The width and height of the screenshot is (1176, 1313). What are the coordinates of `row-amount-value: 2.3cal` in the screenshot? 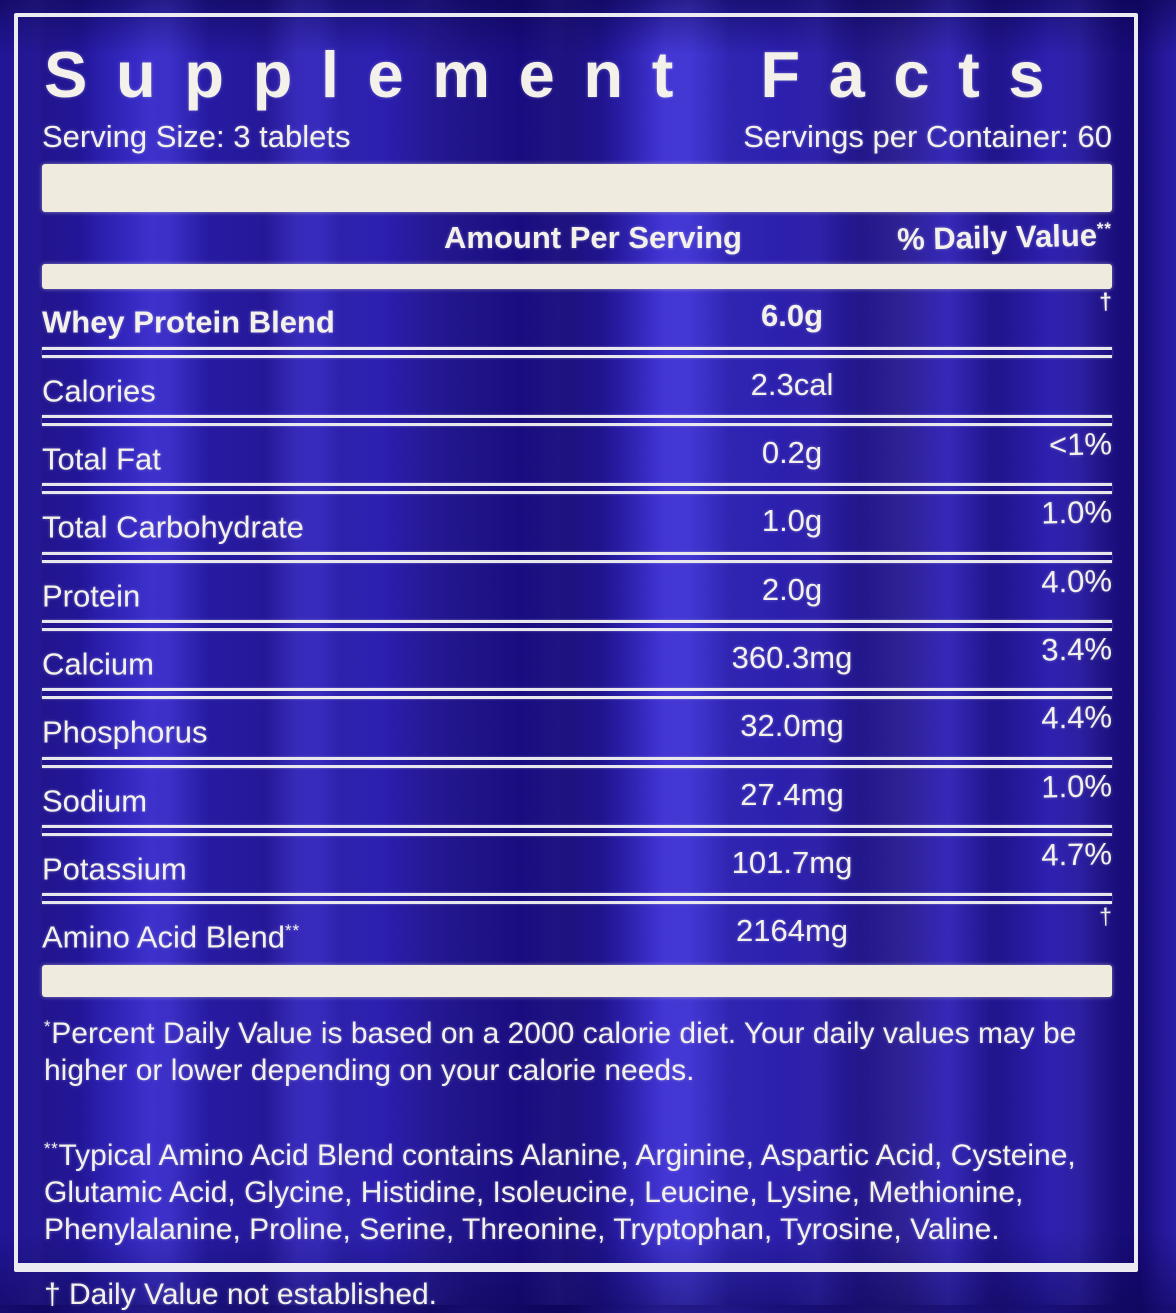 It's located at (792, 384).